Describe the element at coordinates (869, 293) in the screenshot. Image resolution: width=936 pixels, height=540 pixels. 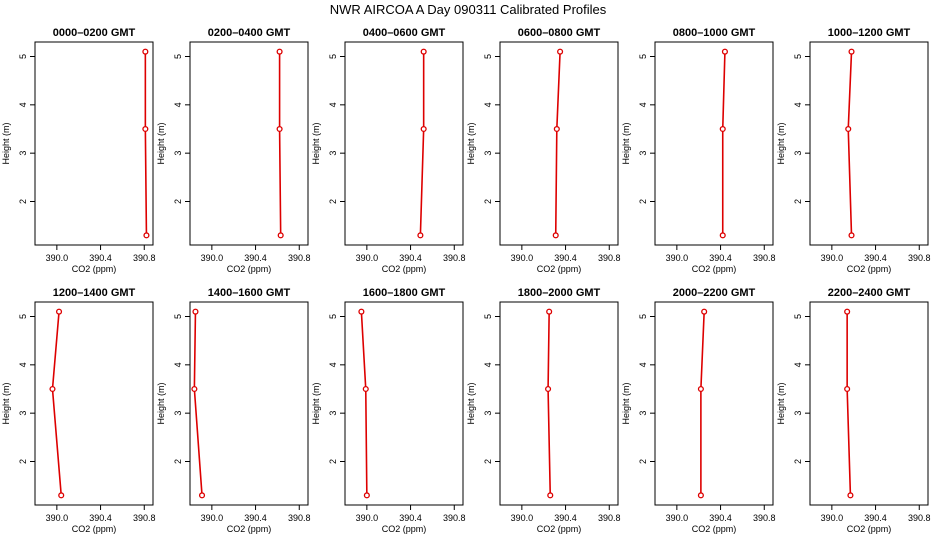
I see `panel-title: 2200–2400 GMT` at that location.